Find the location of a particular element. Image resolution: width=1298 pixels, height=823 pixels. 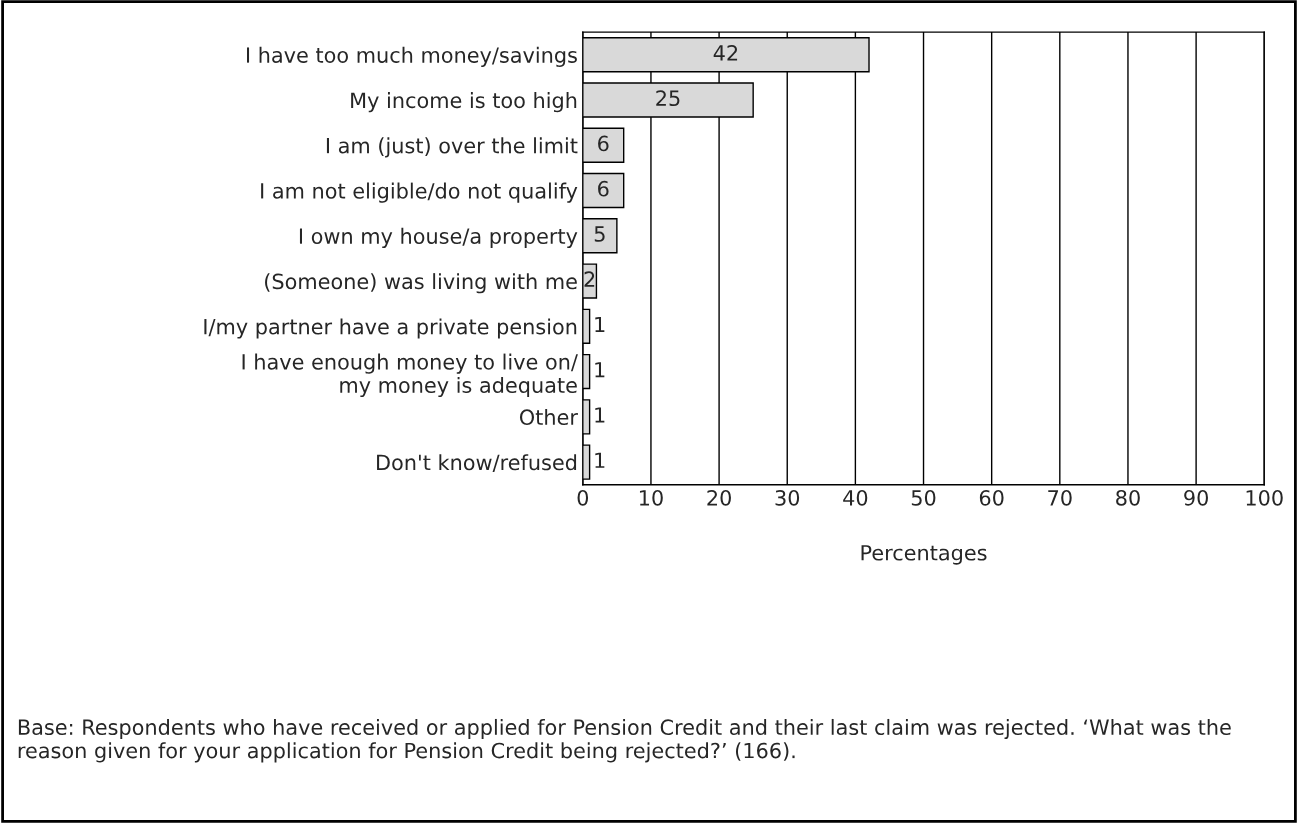

x-tick-label: 70 is located at coordinates (1060, 497).